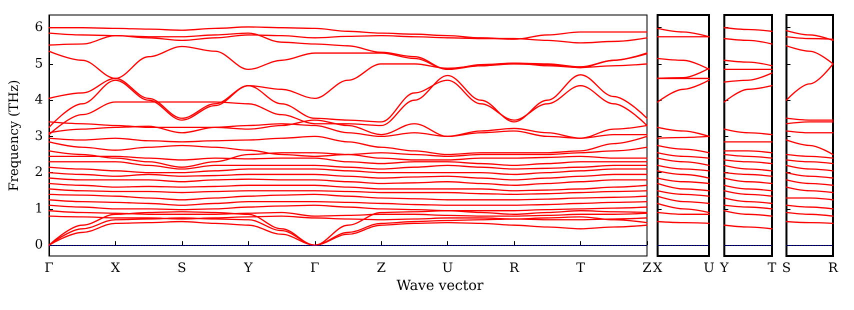  What do you see at coordinates (14, 136) in the screenshot?
I see `y-axis-title: Frequency (THz)` at bounding box center [14, 136].